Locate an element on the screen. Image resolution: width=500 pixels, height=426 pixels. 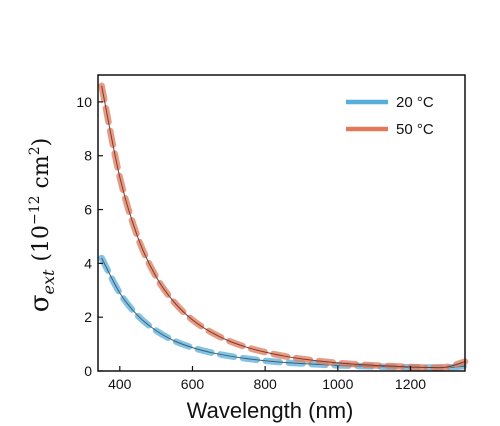
legend: 20 °C 50 °C is located at coordinates (390, 116).